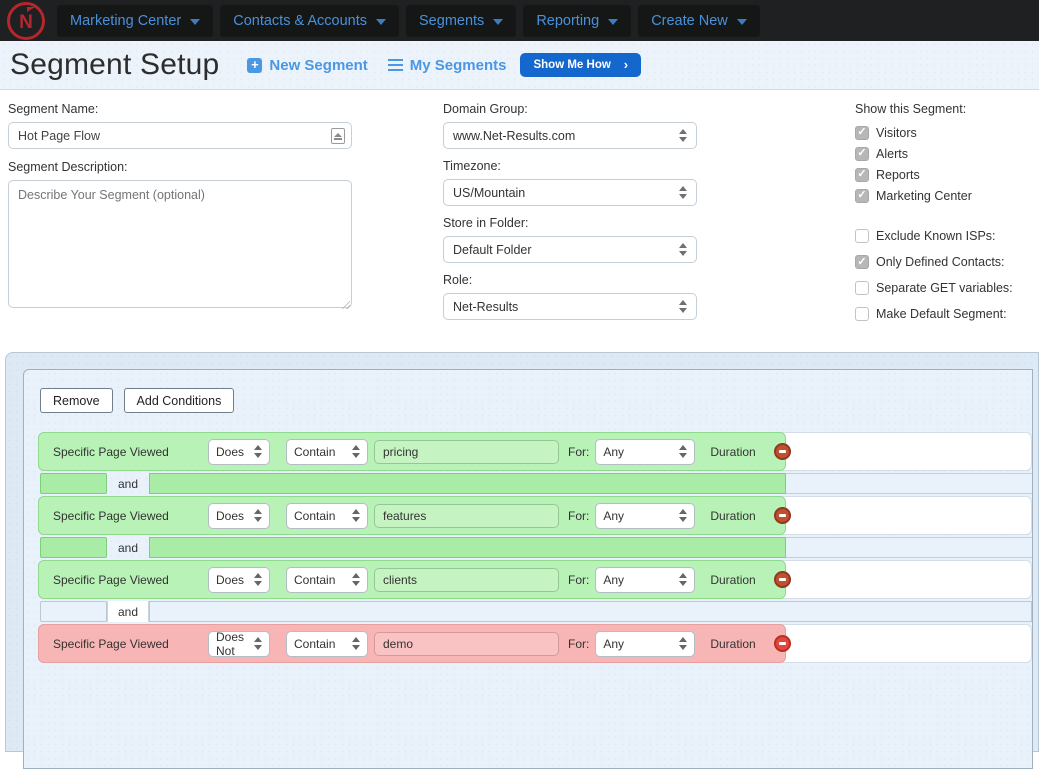 The image size is (1039, 769). I want to click on plus-icon: +, so click(255, 65).